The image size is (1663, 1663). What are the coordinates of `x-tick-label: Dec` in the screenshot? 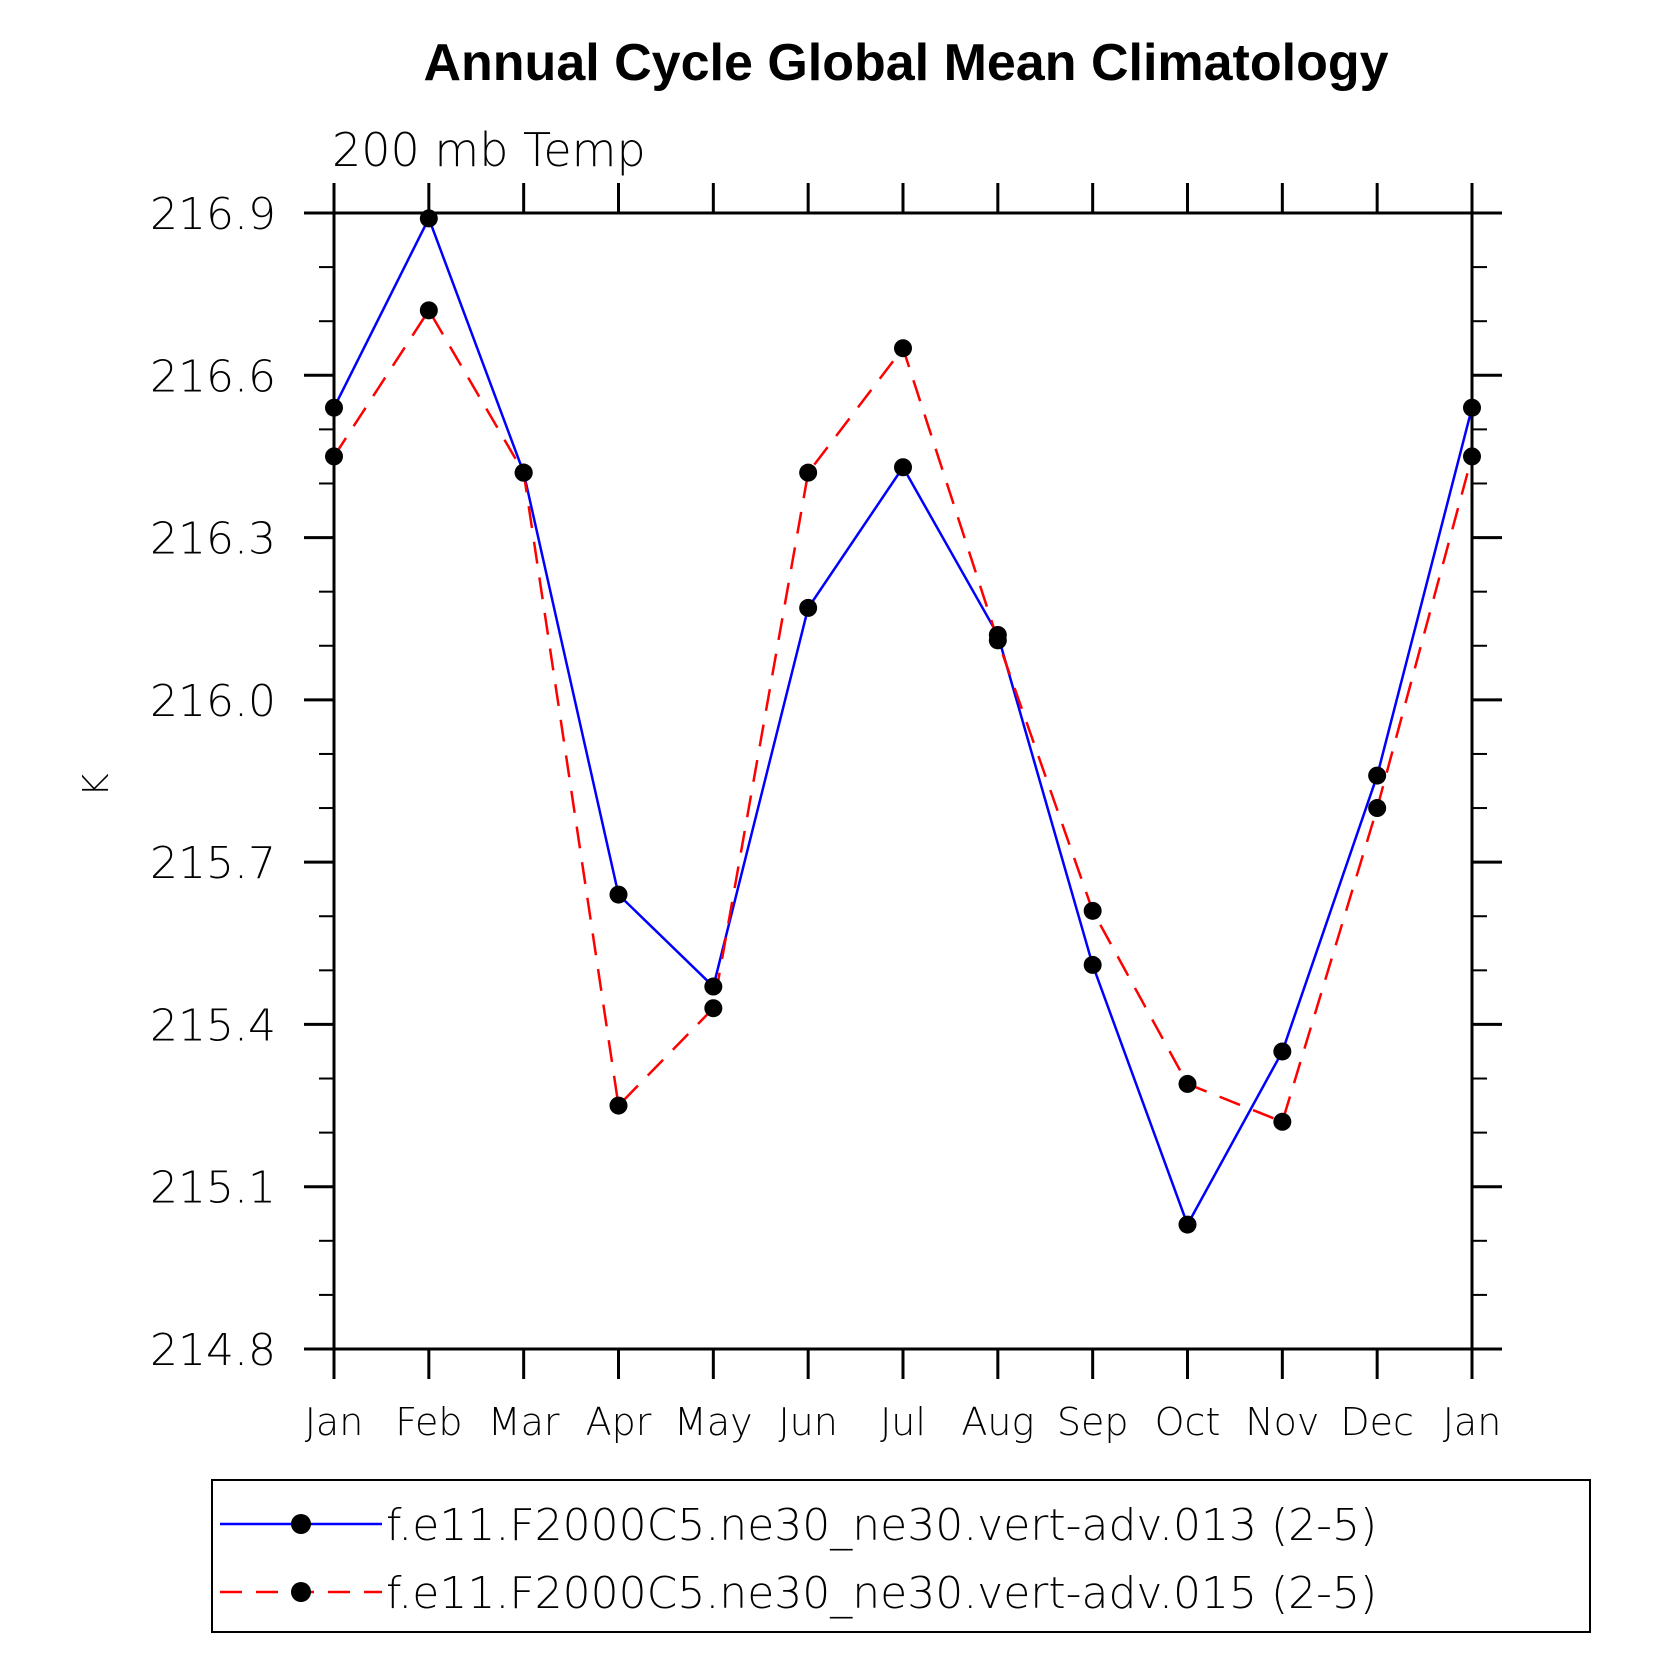 It's located at (1377, 1422).